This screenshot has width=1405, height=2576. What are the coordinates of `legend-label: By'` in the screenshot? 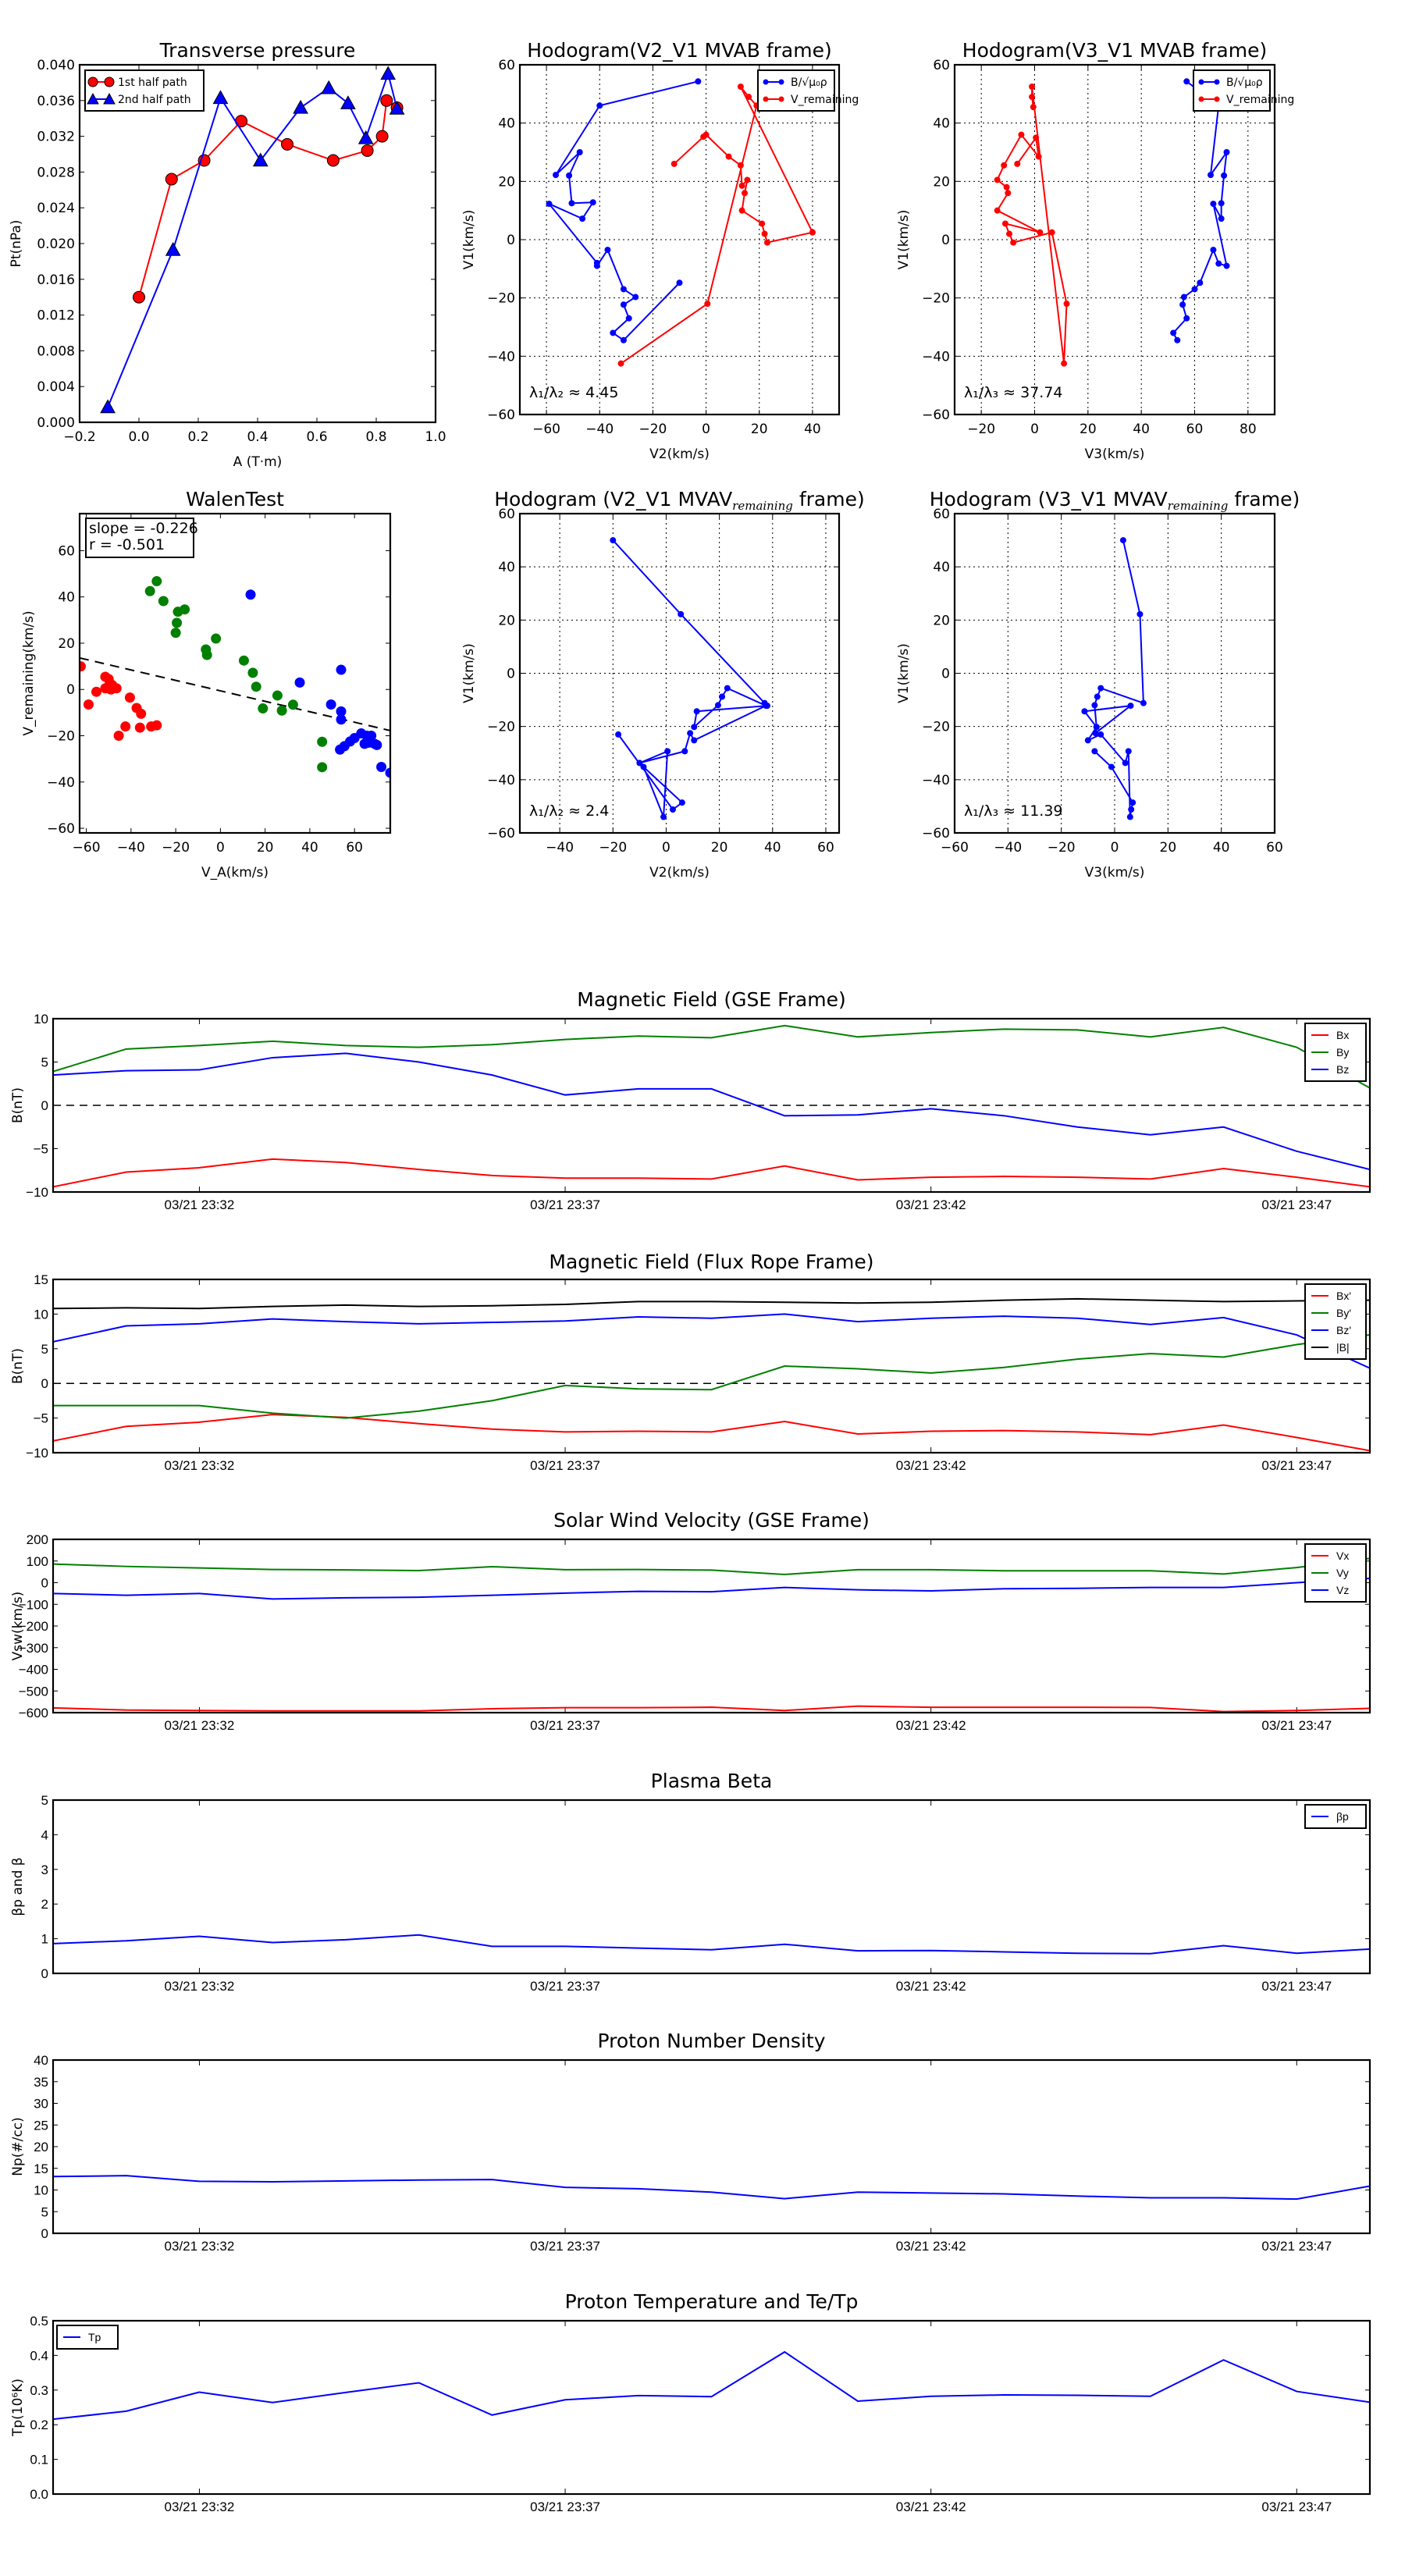 It's located at (1344, 1313).